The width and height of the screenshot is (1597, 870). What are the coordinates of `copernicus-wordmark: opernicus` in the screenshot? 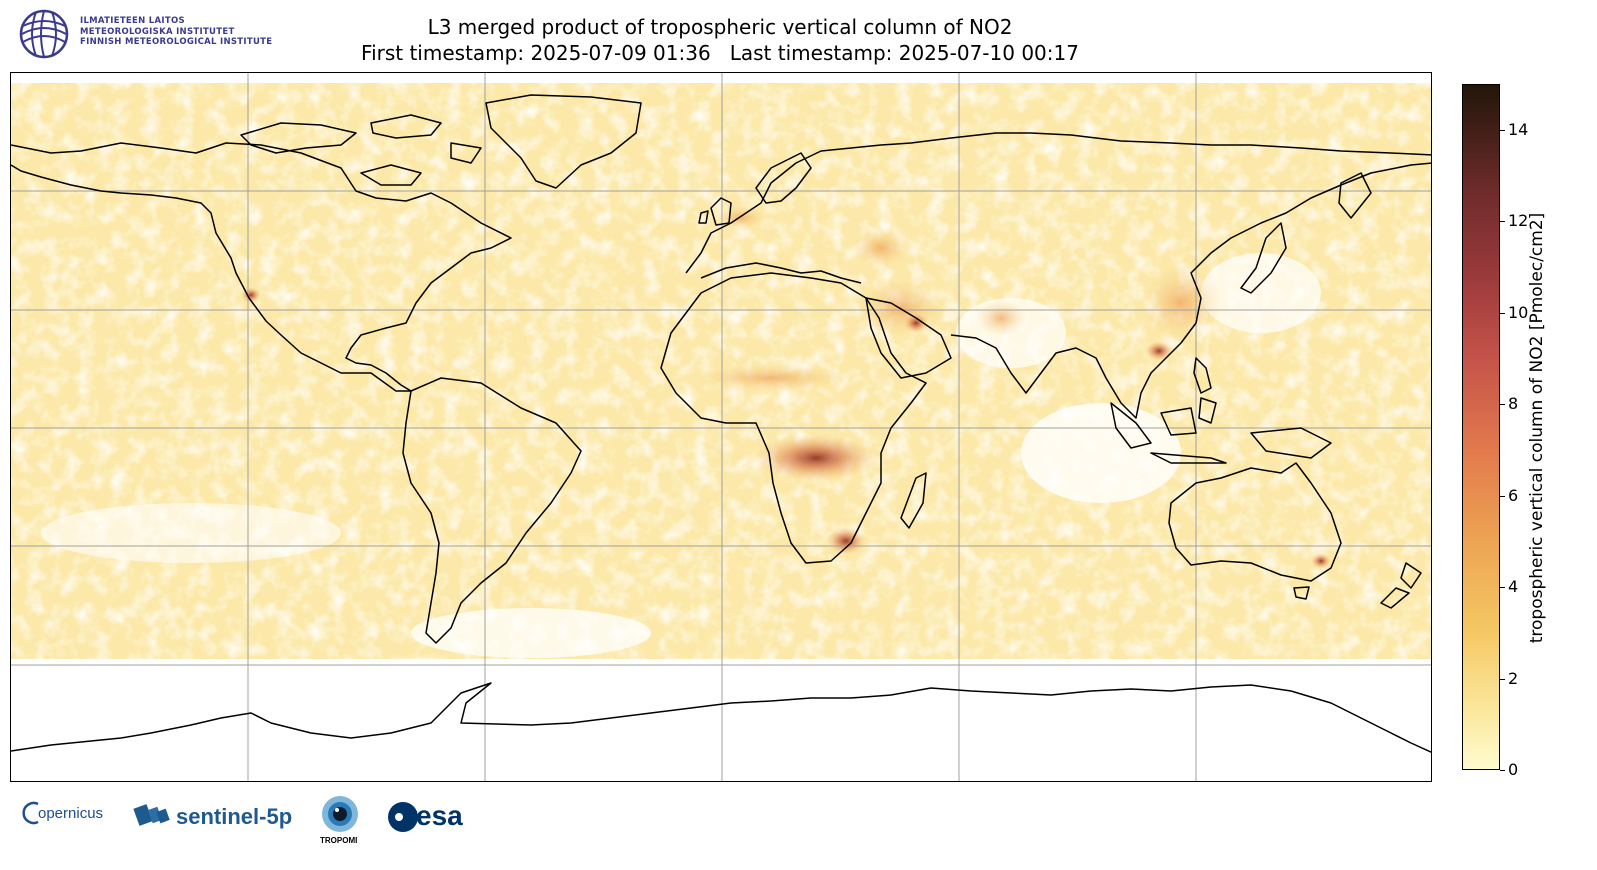 It's located at (71, 813).